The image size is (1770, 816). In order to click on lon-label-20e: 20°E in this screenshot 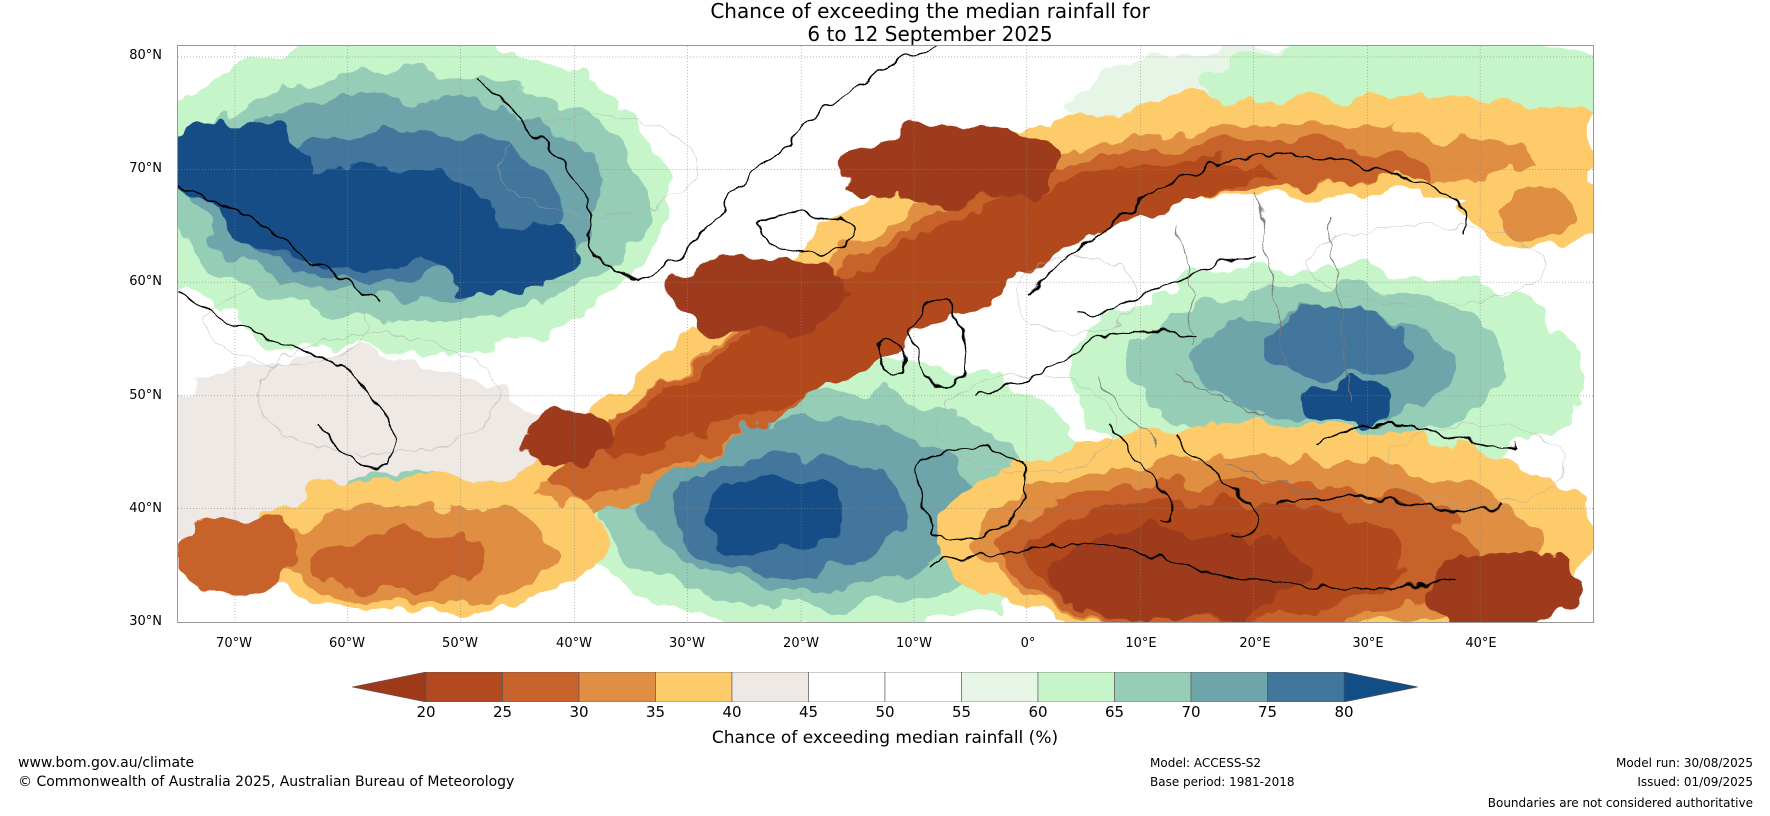, I will do `click(1255, 643)`.